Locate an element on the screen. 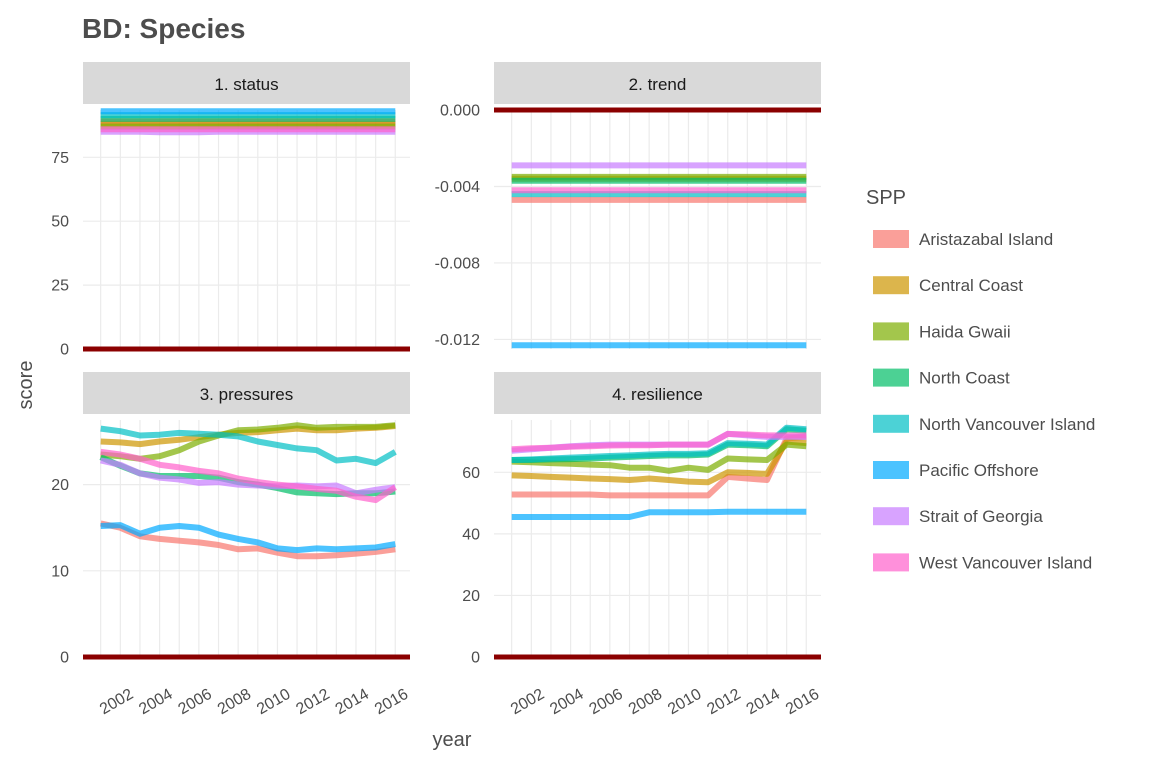 Image resolution: width=1152 pixels, height=768 pixels. y-tick-label: 60 is located at coordinates (471, 473).